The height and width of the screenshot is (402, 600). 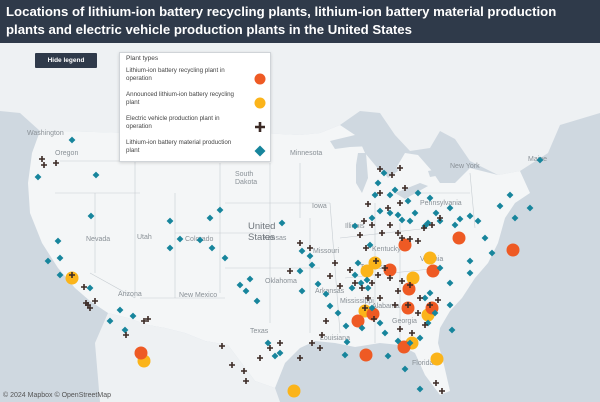 What do you see at coordinates (66, 60) in the screenshot?
I see `hide-legend-button: Hide legend` at bounding box center [66, 60].